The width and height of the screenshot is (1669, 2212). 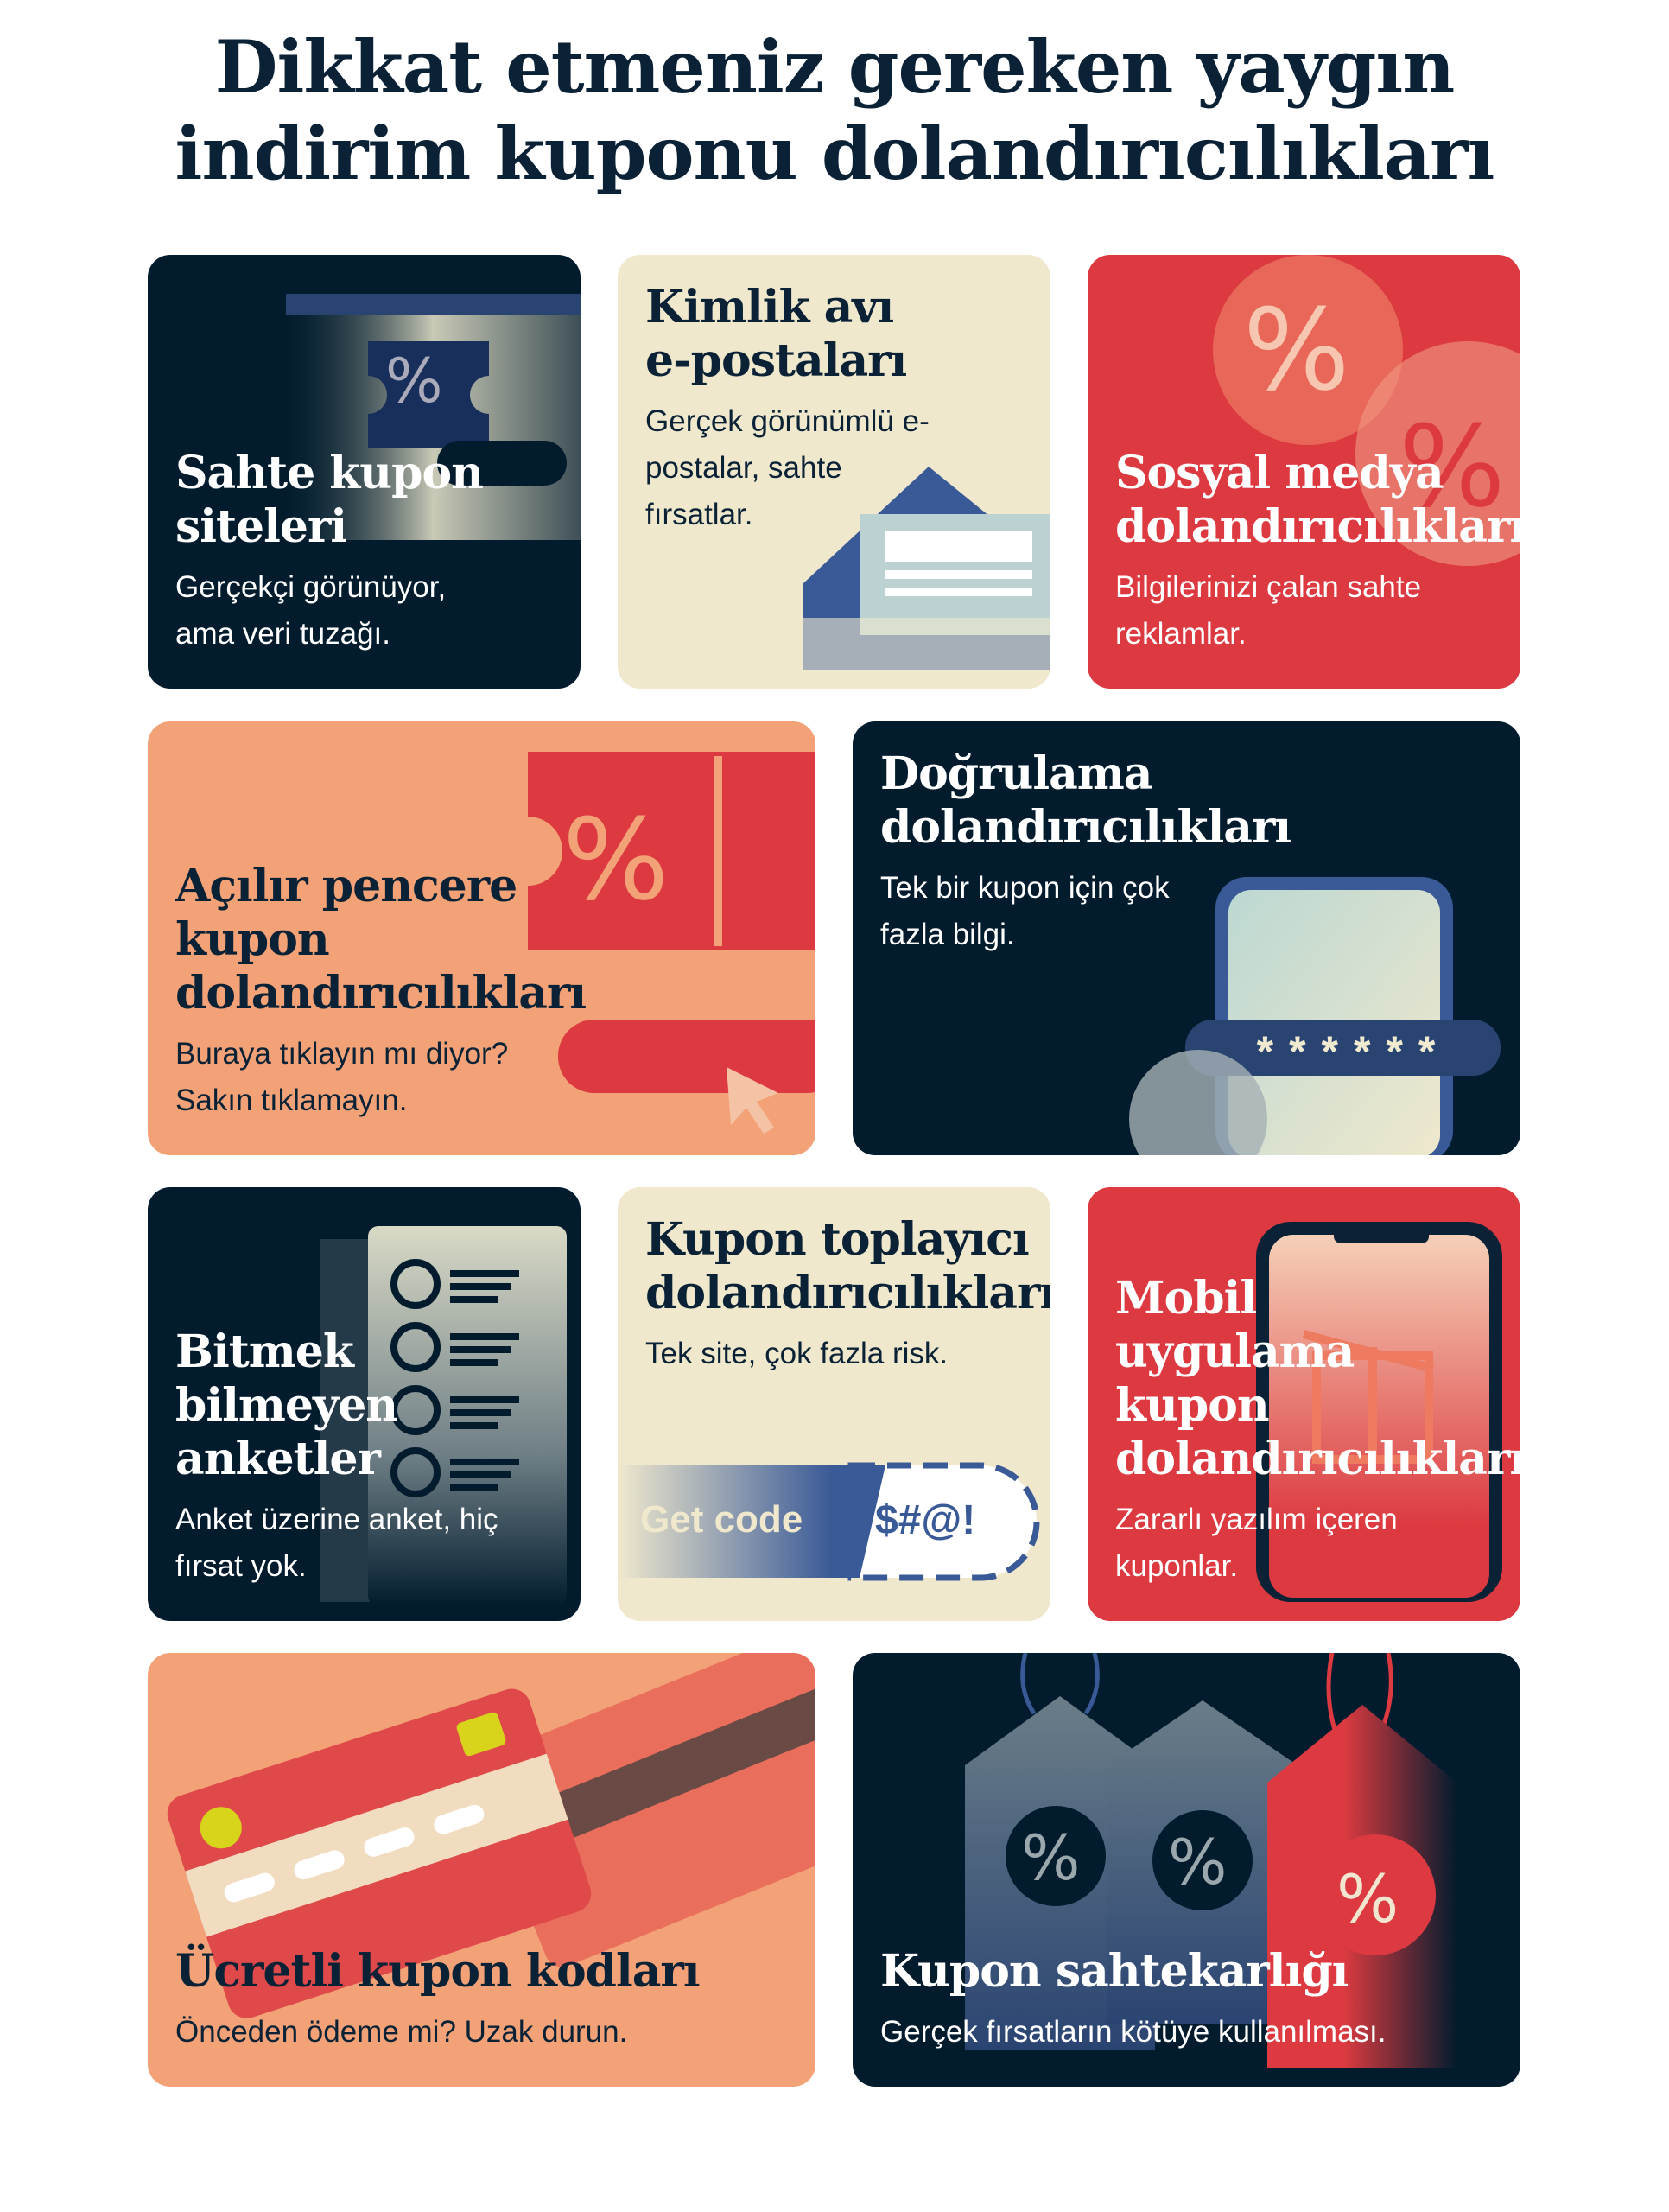 I want to click on password-field: ******, so click(x=1353, y=1051).